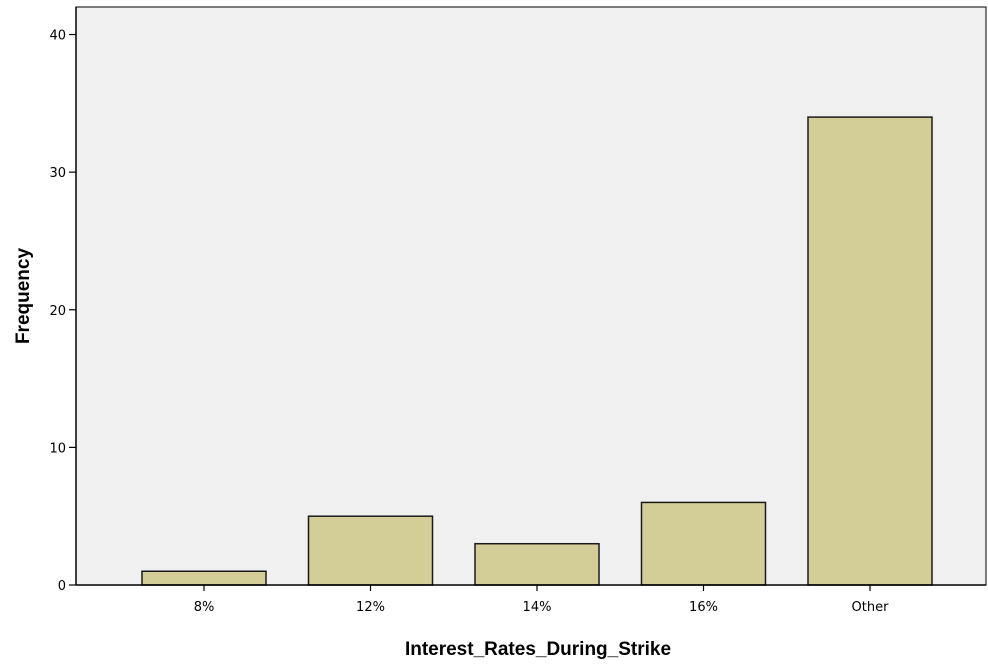 The image size is (988, 664). Describe the element at coordinates (23, 296) in the screenshot. I see `y-axis-title: Frequency` at that location.